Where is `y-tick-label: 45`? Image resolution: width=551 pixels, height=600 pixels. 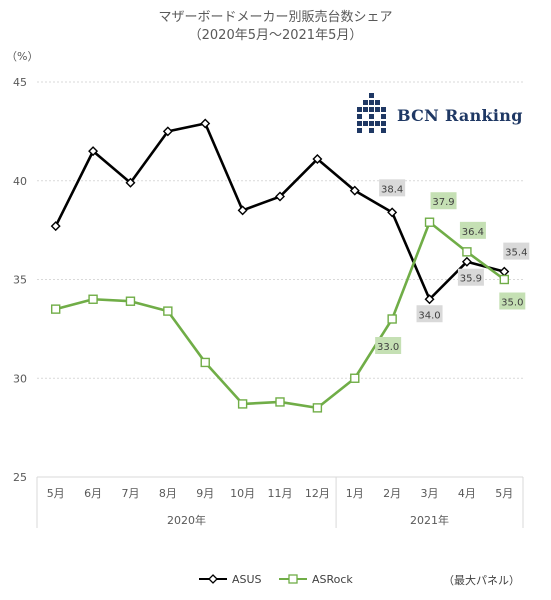 y-tick-label: 45 is located at coordinates (20, 82).